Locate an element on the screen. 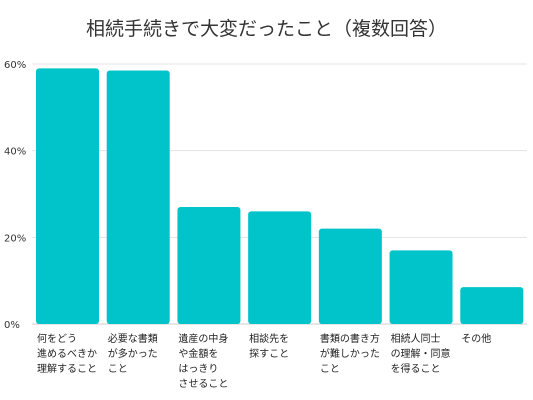 This screenshot has width=533, height=400. x-tick-label: 遺産の中身や金額をはっきりさせること is located at coordinates (203, 361).